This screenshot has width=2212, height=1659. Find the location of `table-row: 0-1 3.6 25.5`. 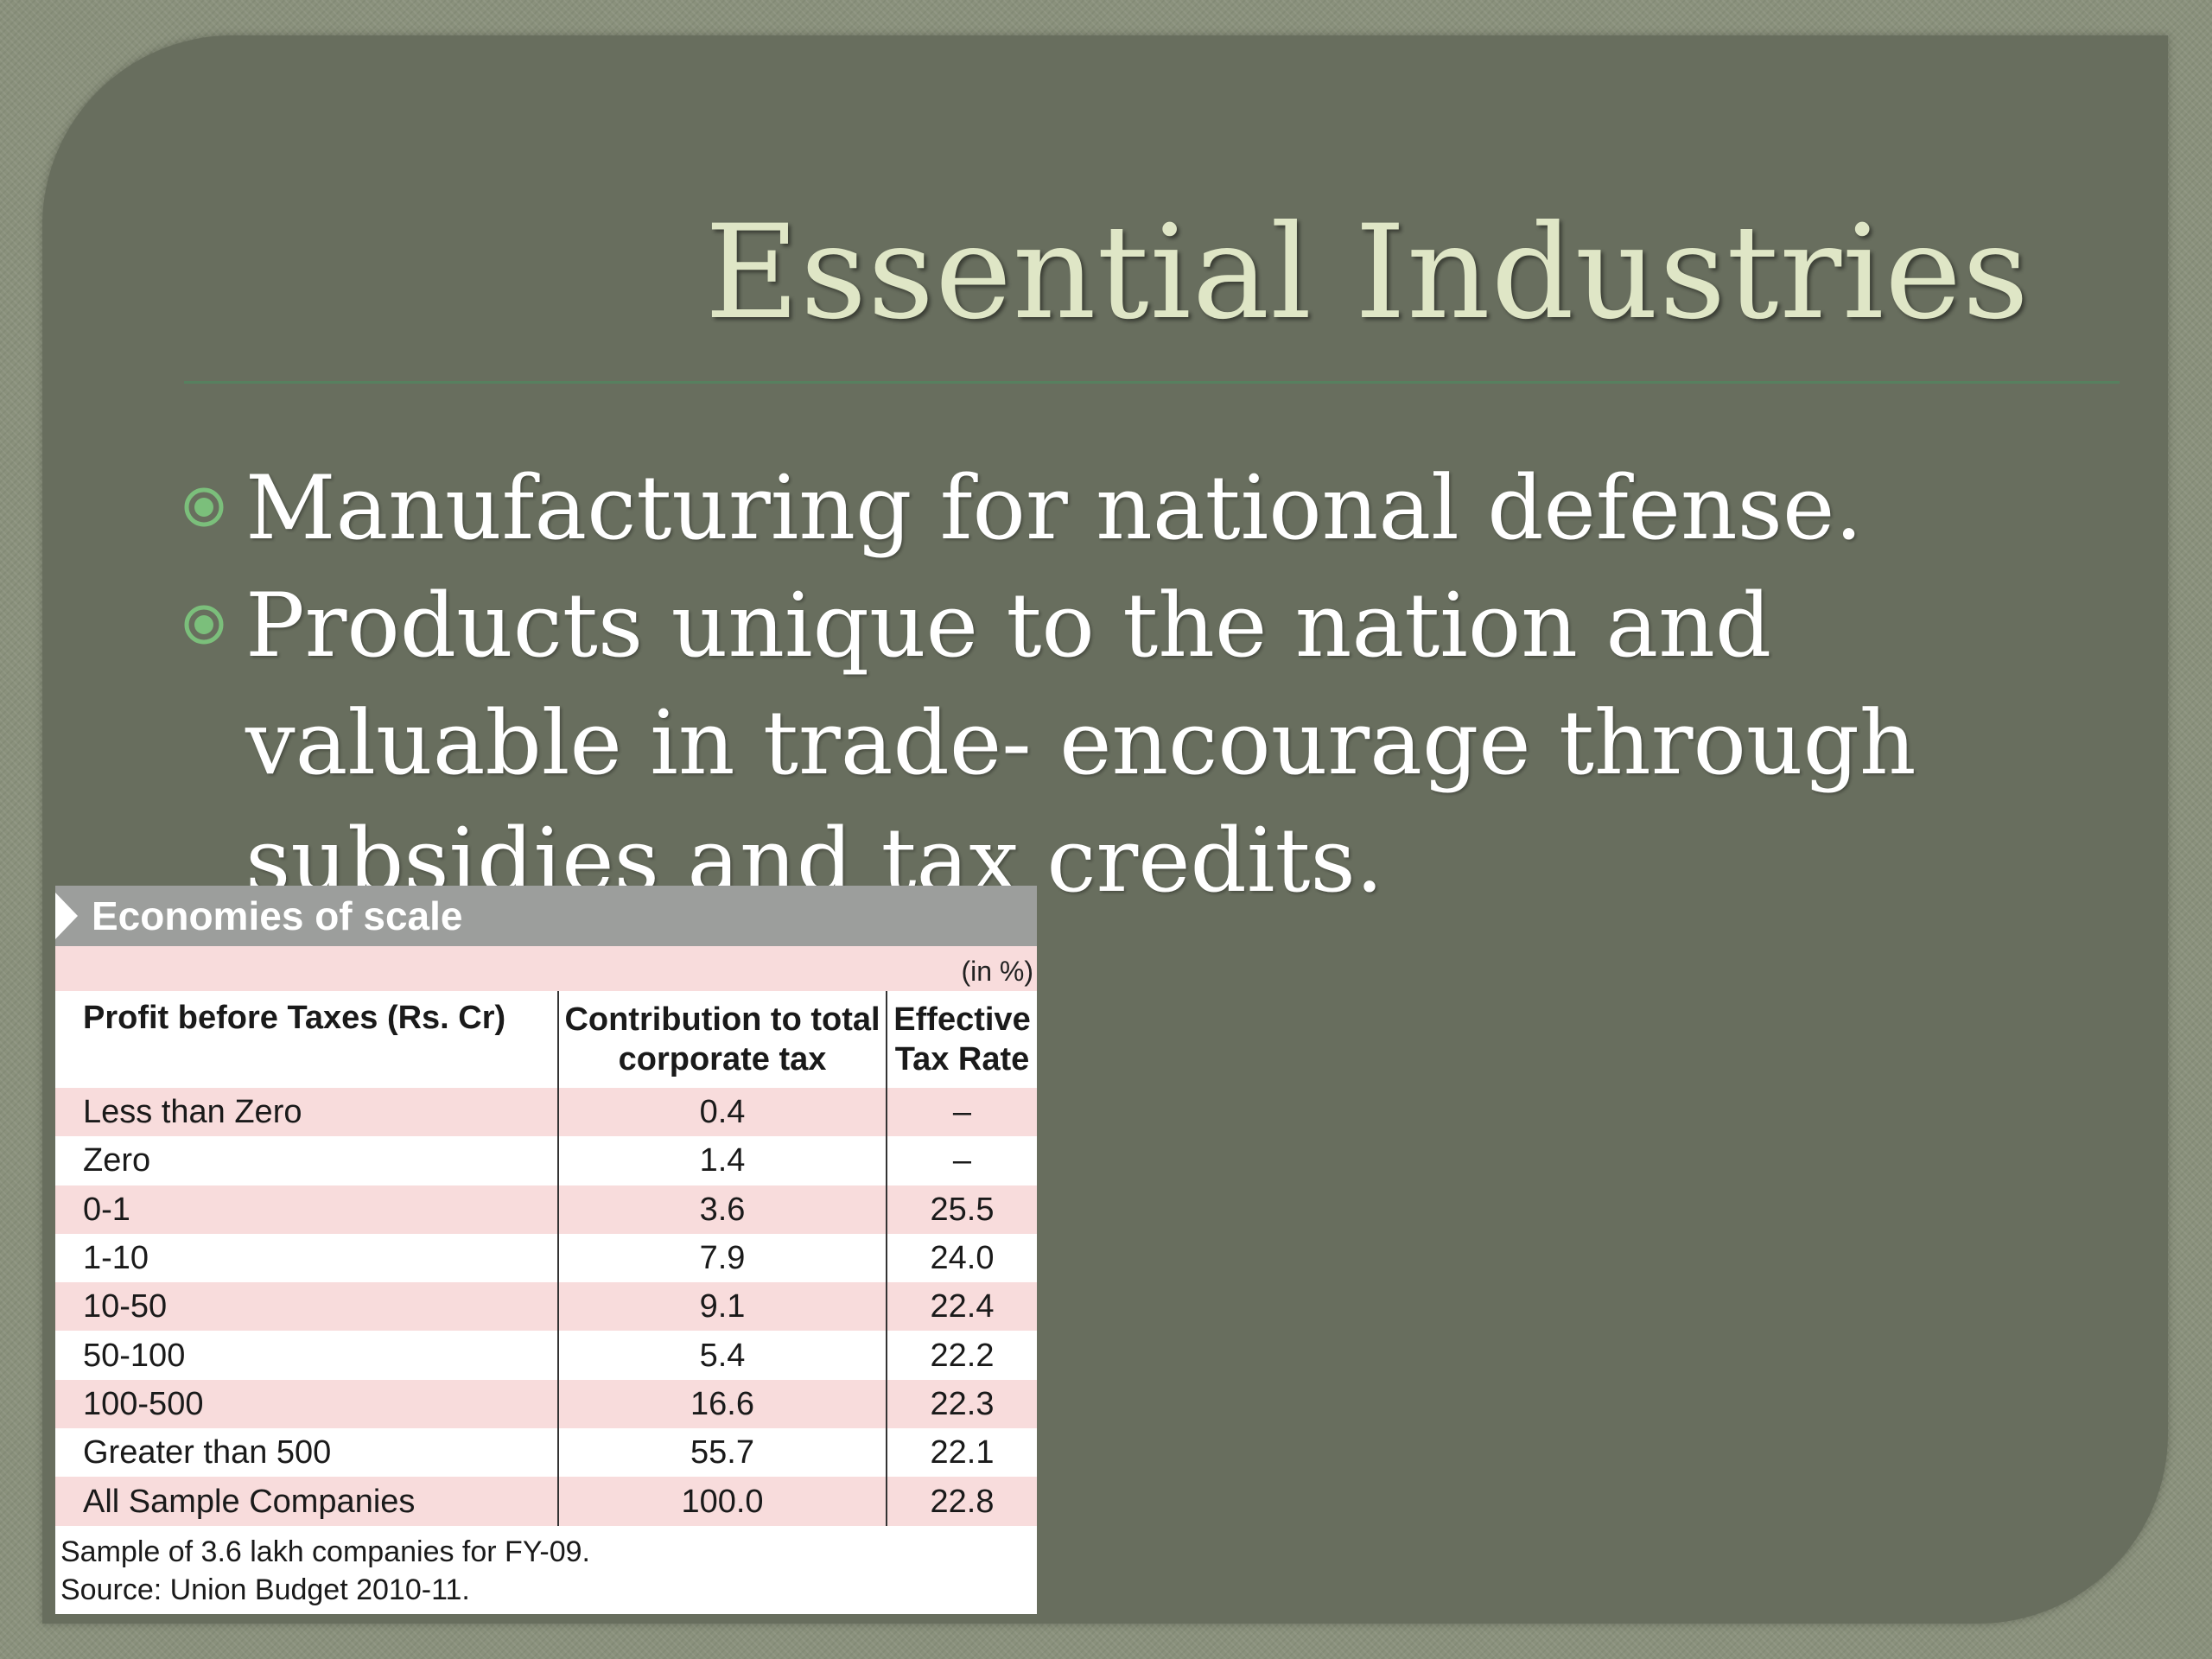

table-row: 0-1 3.6 25.5 is located at coordinates (546, 1209).